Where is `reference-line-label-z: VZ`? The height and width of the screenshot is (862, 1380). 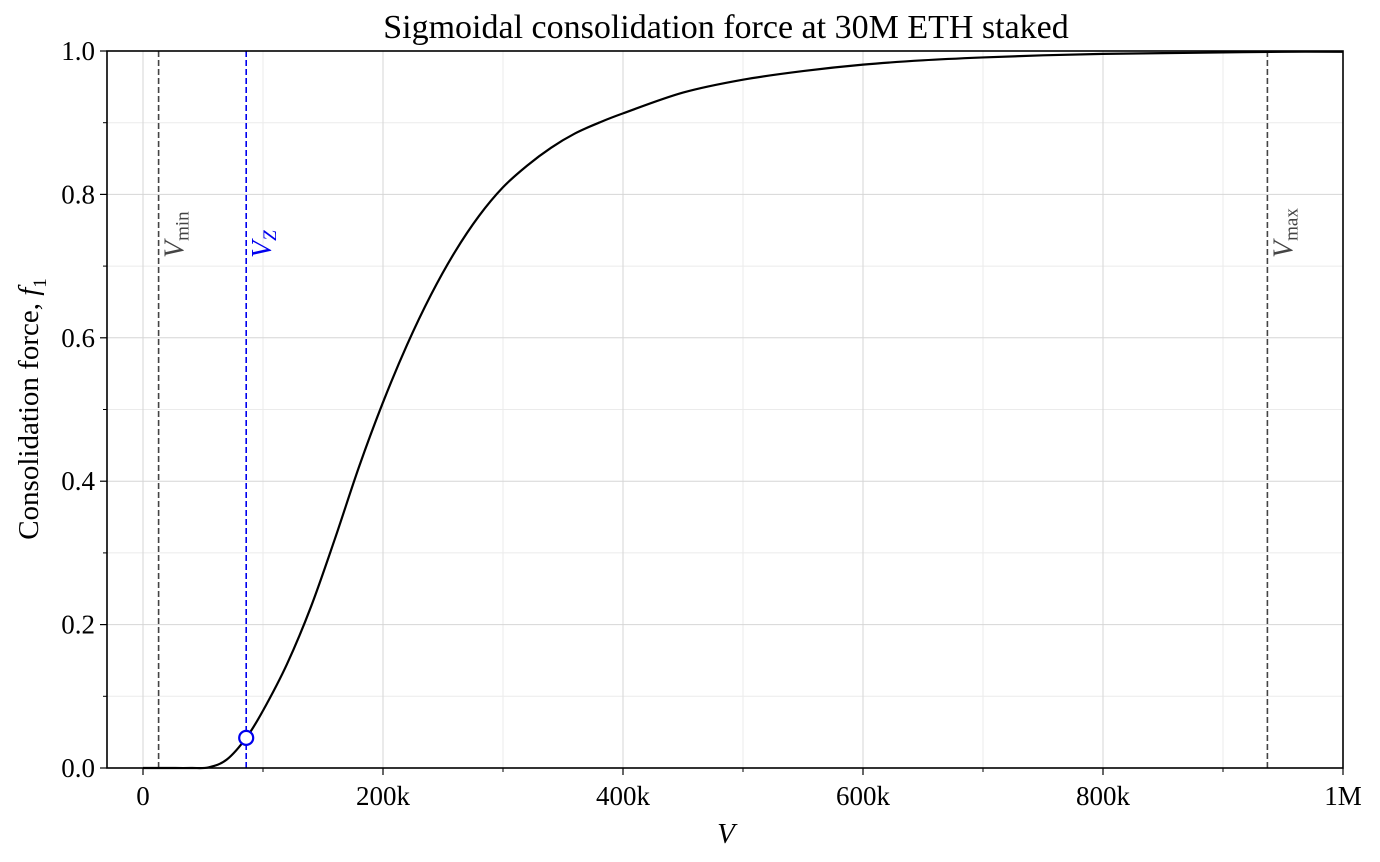
reference-line-label-z: VZ is located at coordinates (264, 244).